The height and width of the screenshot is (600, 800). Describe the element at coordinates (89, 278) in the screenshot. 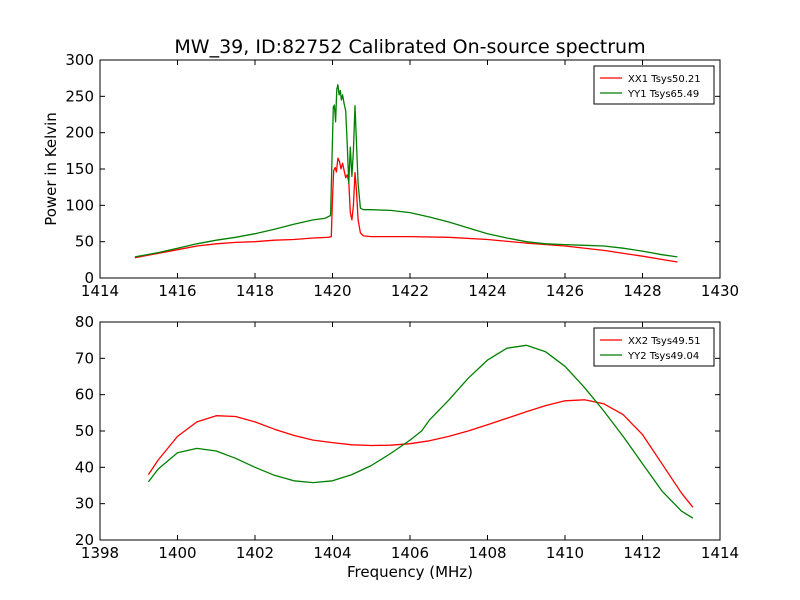

I see `y-tick-label: 0` at that location.